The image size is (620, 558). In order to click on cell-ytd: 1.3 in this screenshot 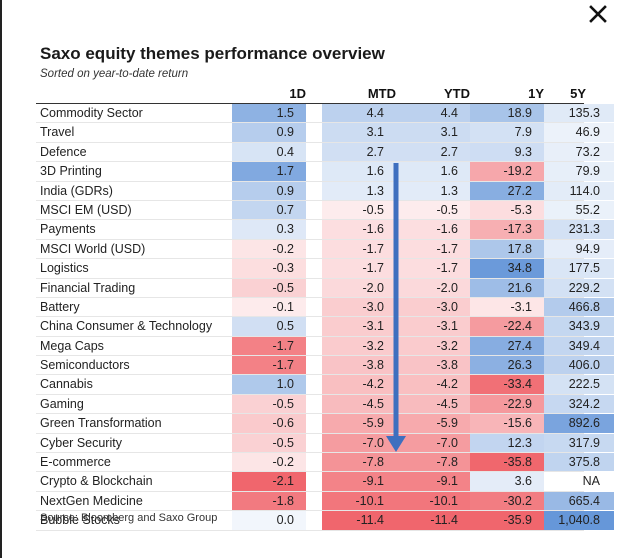, I will do `click(433, 190)`.